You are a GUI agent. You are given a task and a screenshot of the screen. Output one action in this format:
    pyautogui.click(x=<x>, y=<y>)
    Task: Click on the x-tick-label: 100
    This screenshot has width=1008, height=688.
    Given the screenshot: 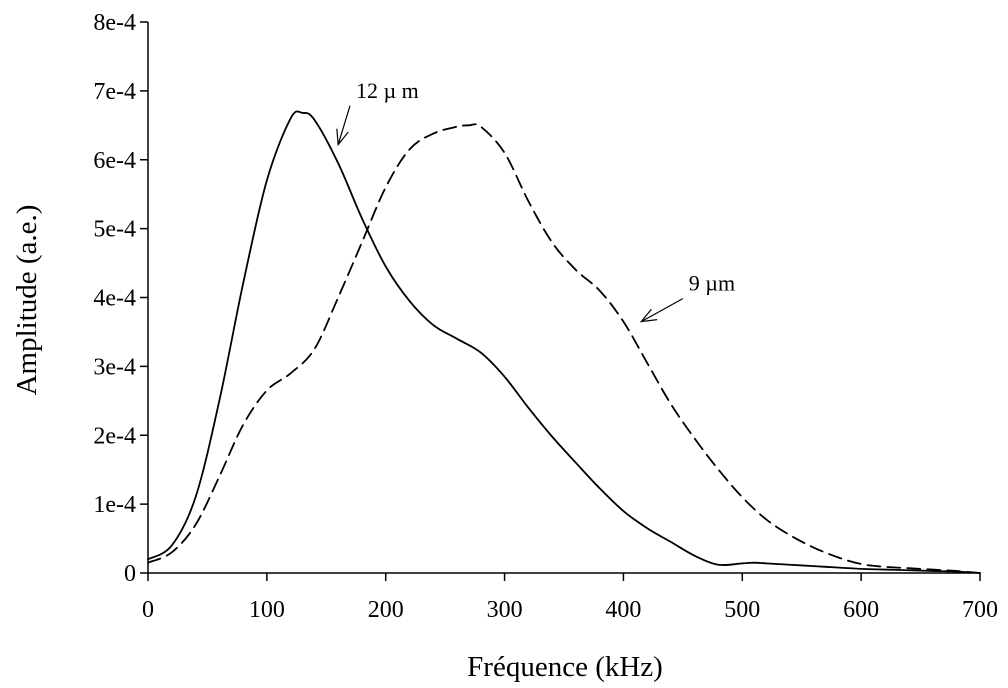 What is the action you would take?
    pyautogui.click(x=267, y=610)
    